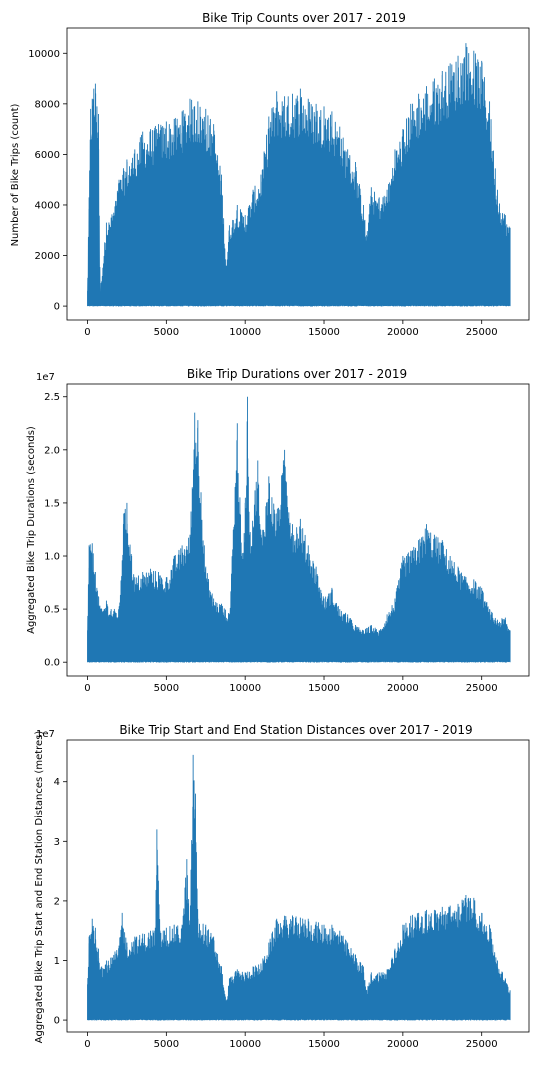  Describe the element at coordinates (57, 782) in the screenshot. I see `y-tick-label: 4` at that location.